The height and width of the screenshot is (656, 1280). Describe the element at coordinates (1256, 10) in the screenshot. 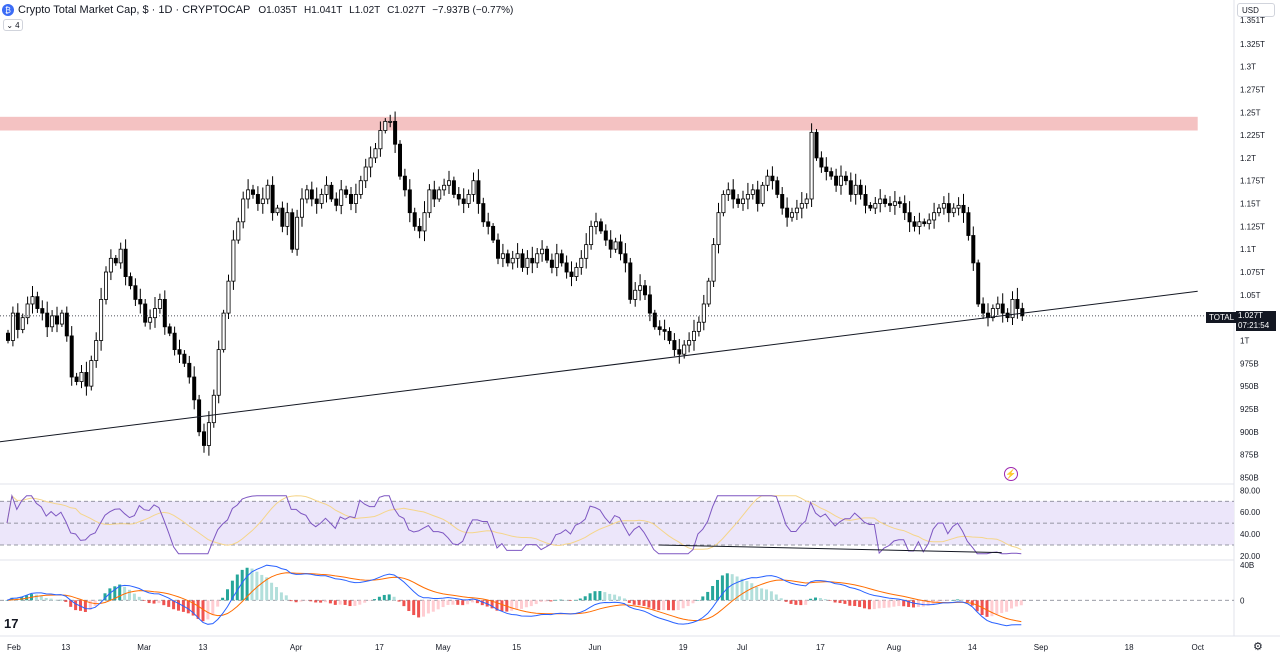

I see `currency-button: USD` at that location.